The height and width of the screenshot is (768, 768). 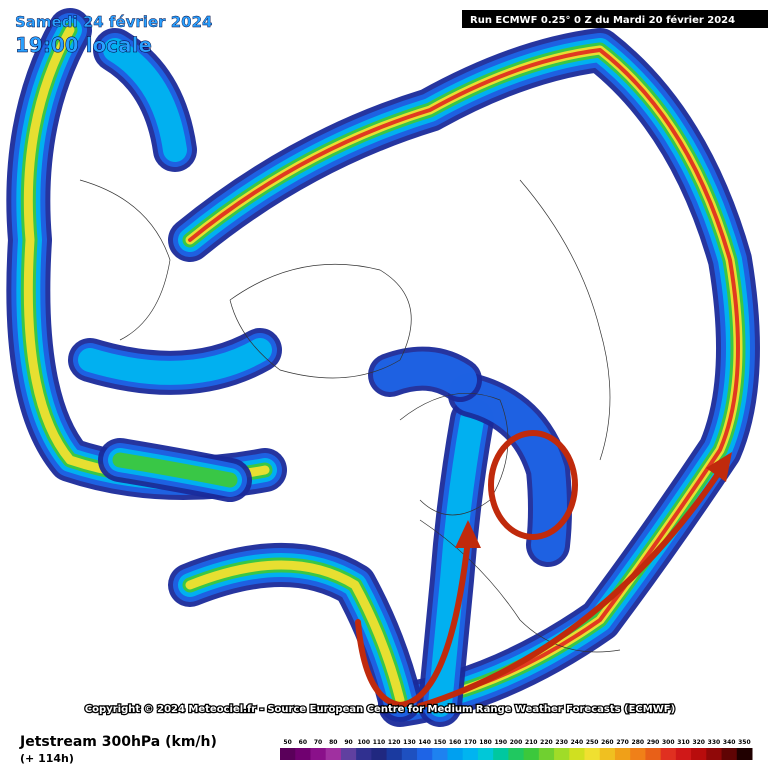 What do you see at coordinates (744, 742) in the screenshot?
I see `legend-label: 350` at bounding box center [744, 742].